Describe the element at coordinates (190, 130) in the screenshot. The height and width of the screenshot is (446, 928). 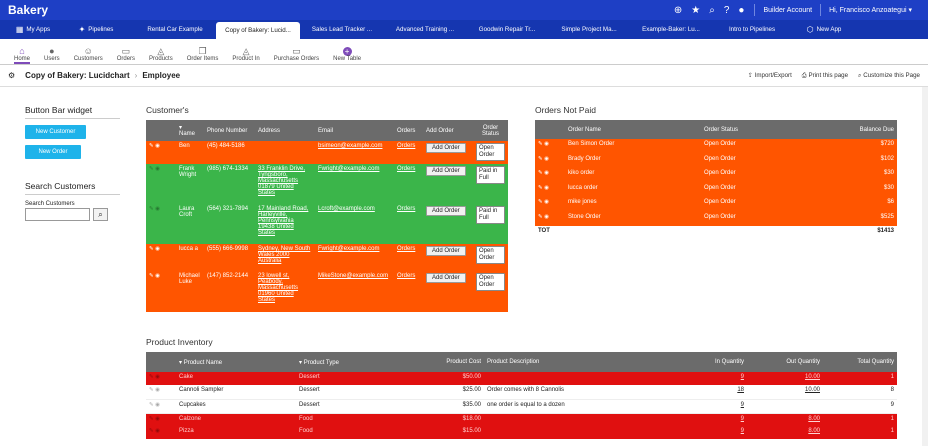
I see `name-header: ▾ Name` at that location.